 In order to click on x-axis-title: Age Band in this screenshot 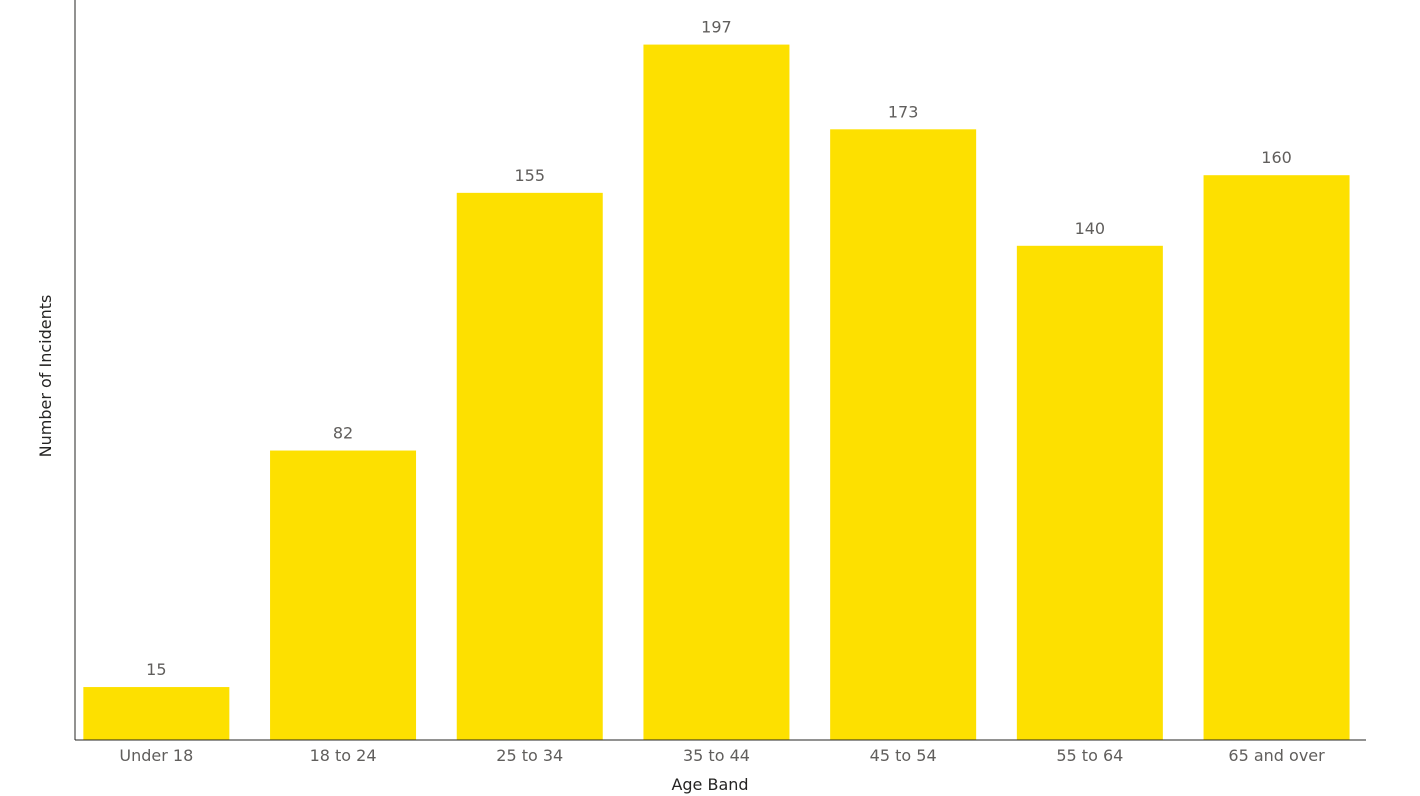, I will do `click(709, 784)`.